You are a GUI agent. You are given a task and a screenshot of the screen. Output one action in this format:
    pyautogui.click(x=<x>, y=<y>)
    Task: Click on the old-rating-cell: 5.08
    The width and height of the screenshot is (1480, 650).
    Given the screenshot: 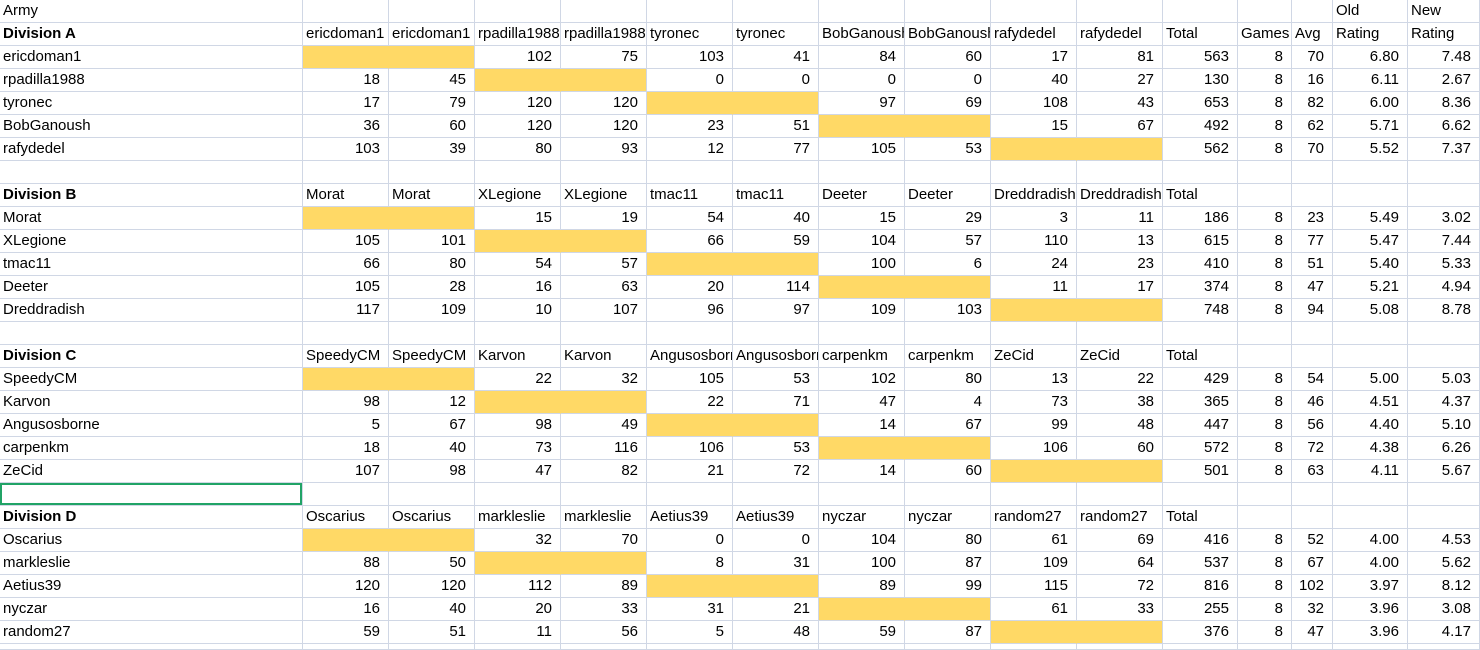 What is the action you would take?
    pyautogui.click(x=1370, y=310)
    